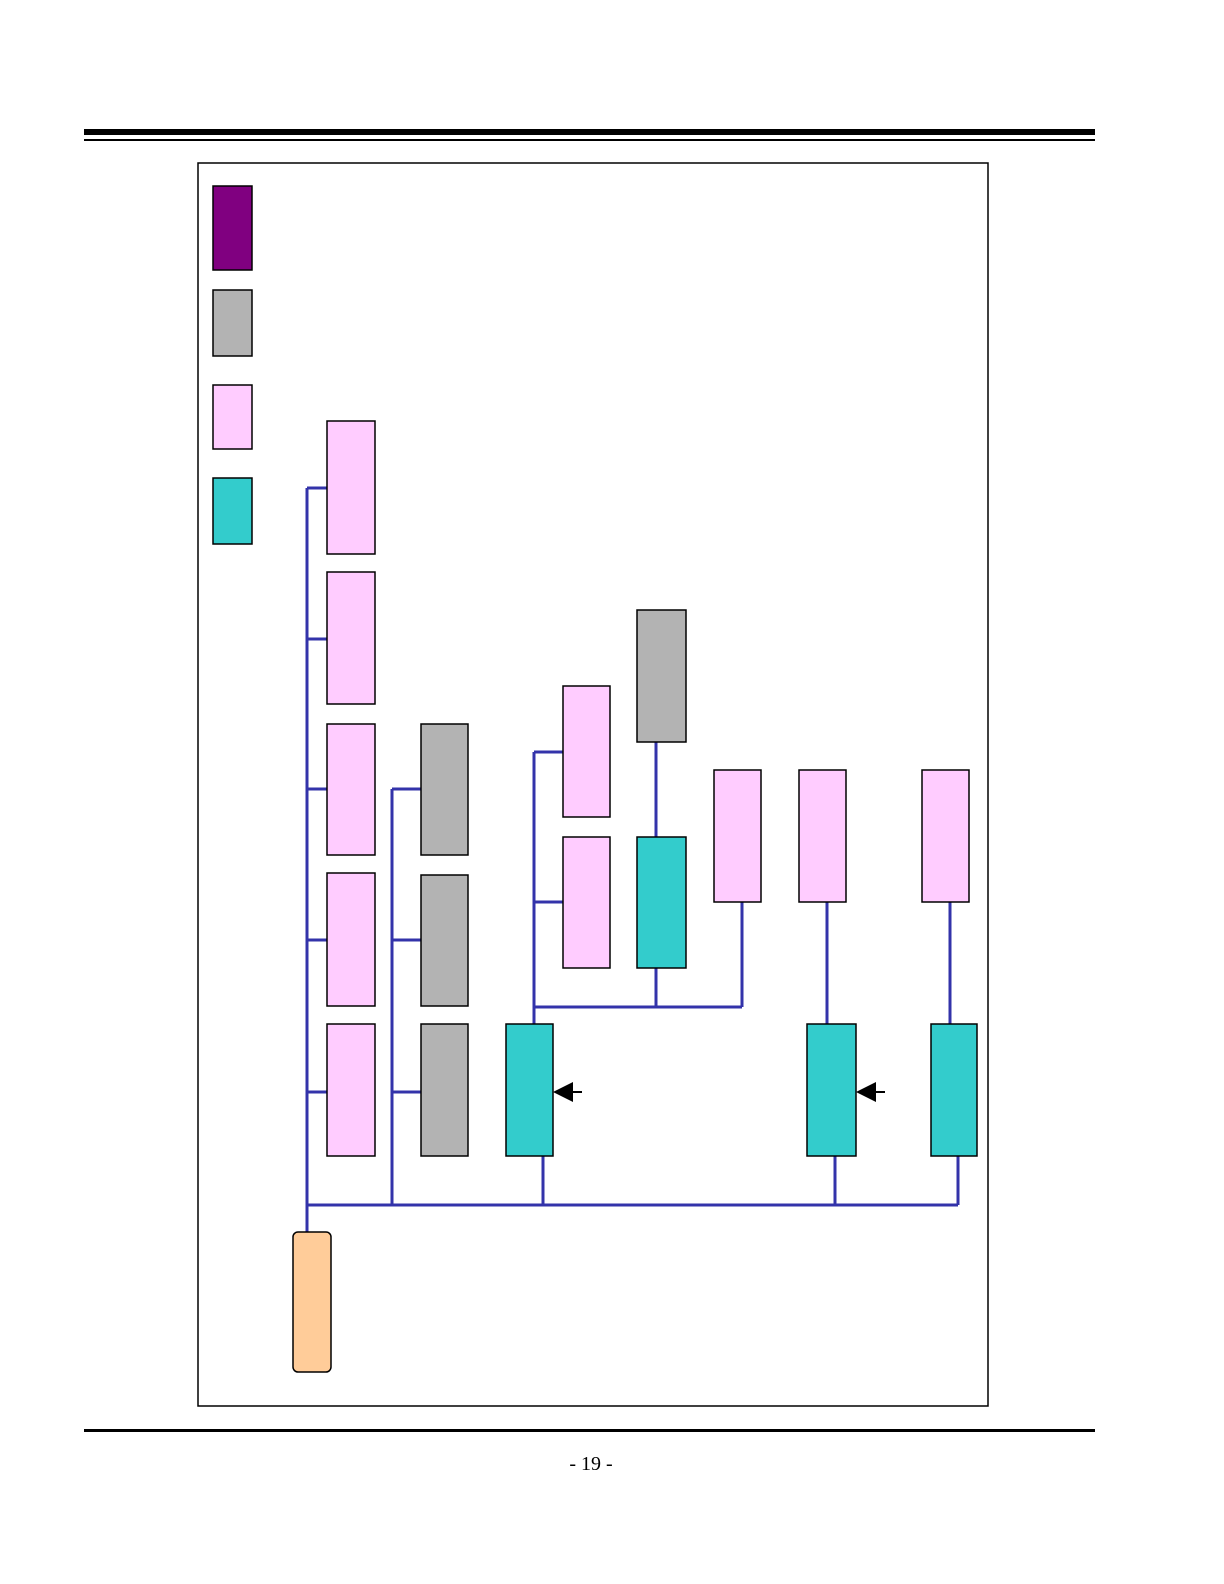 Image resolution: width=1224 pixels, height=1584 pixels. Describe the element at coordinates (589, 135) in the screenshot. I see `header-rules` at that location.